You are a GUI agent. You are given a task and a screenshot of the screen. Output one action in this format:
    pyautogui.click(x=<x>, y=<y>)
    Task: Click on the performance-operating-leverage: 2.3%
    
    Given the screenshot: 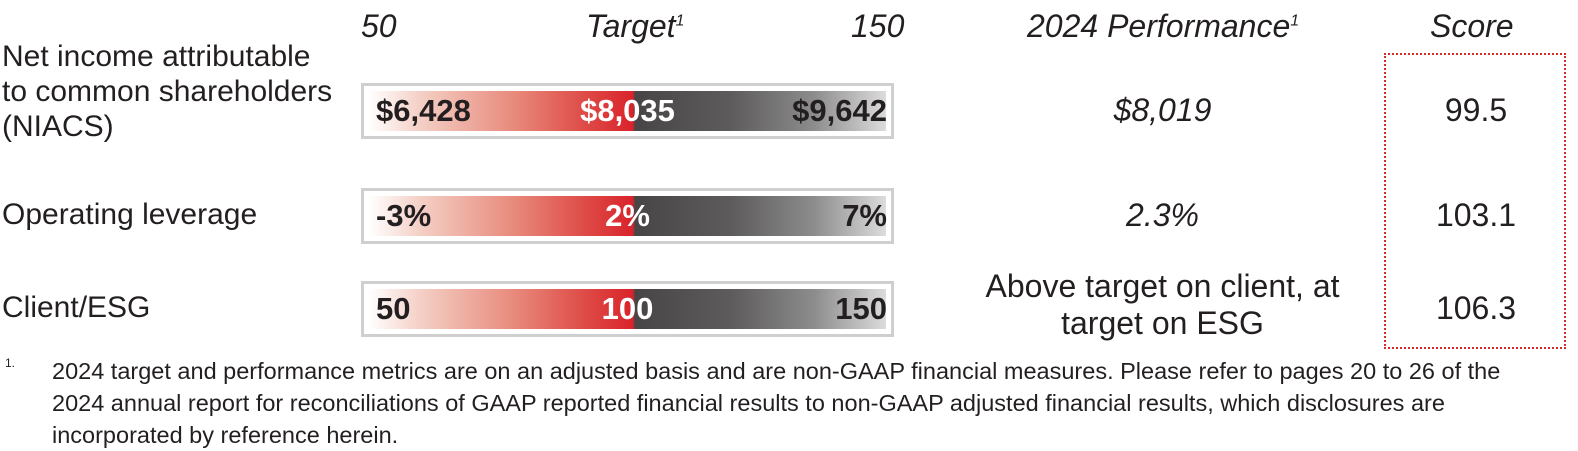 What is the action you would take?
    pyautogui.click(x=1162, y=215)
    